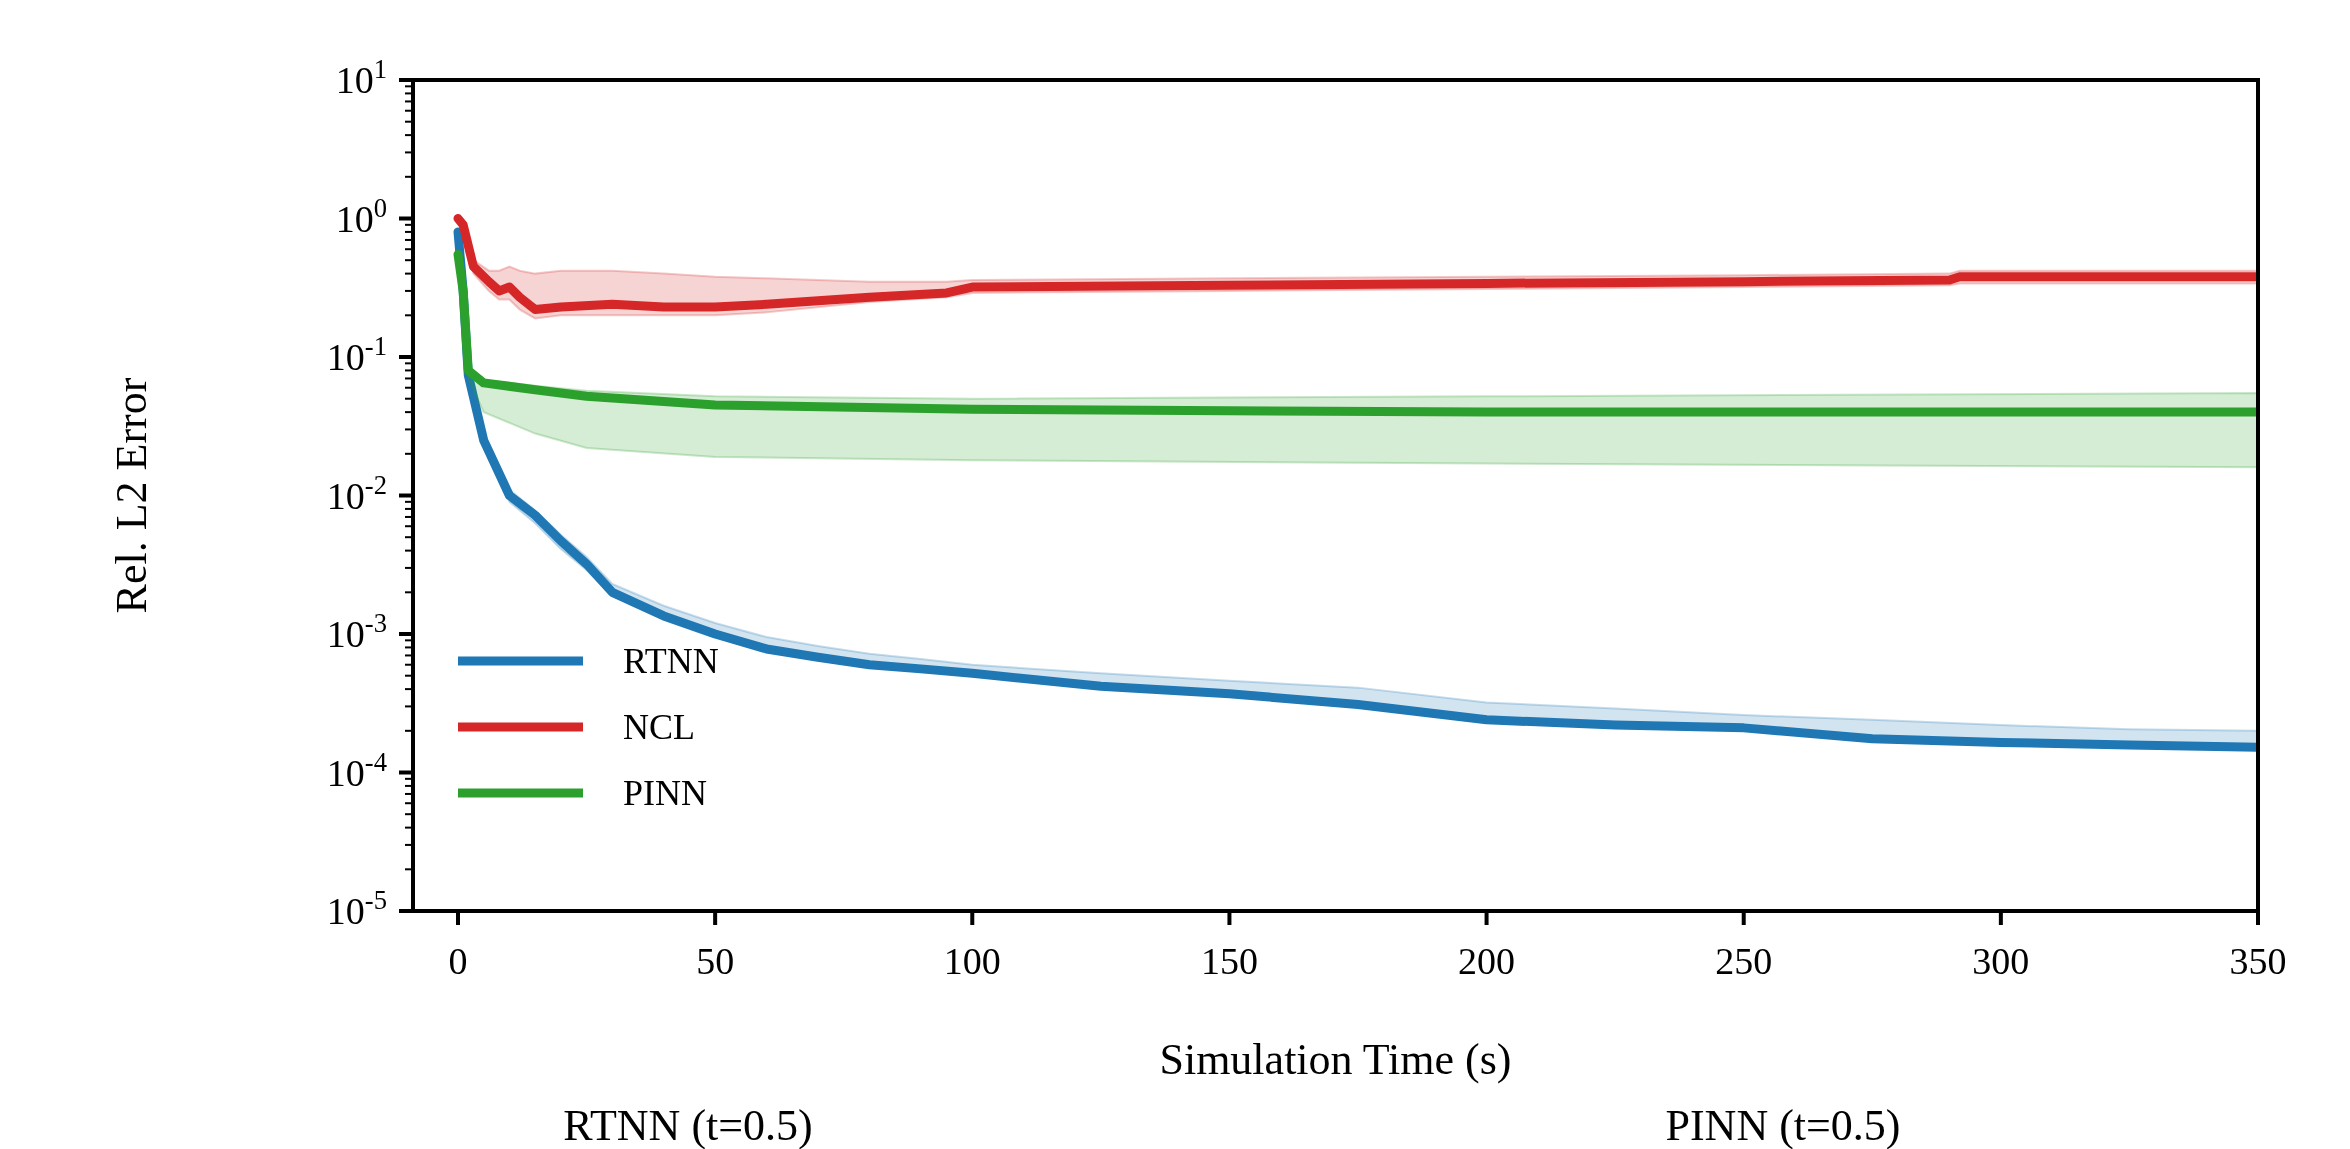 This screenshot has height=1149, width=2350. I want to click on x-tick-label: 150, so click(1229, 961).